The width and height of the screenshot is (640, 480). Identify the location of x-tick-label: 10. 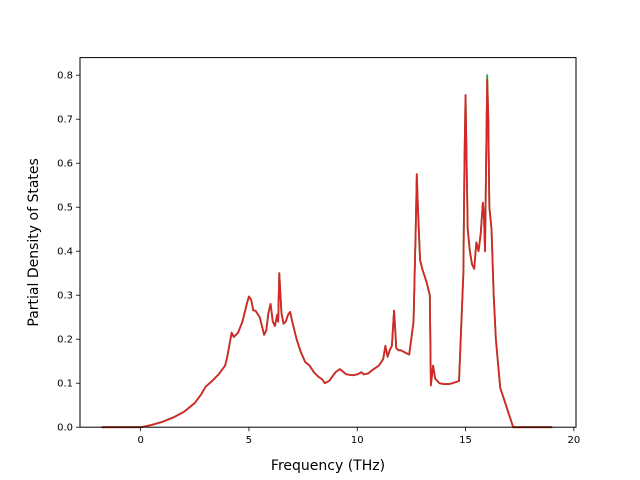
(357, 440).